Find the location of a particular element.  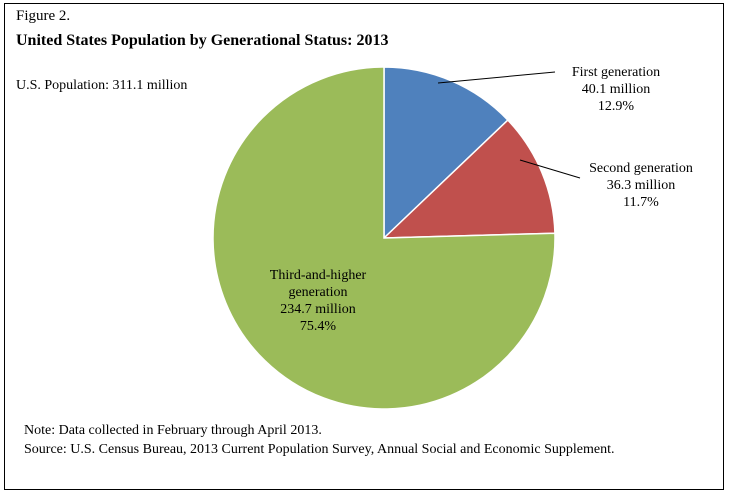

pie-slice-first-generation is located at coordinates (446, 153).